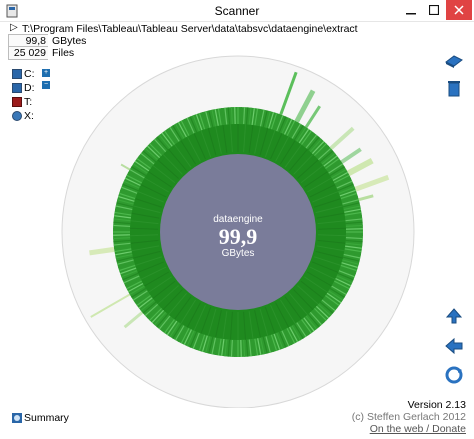 Image resolution: width=474 pixels, height=439 pixels. What do you see at coordinates (40, 418) in the screenshot?
I see `summary-item: Summary` at bounding box center [40, 418].